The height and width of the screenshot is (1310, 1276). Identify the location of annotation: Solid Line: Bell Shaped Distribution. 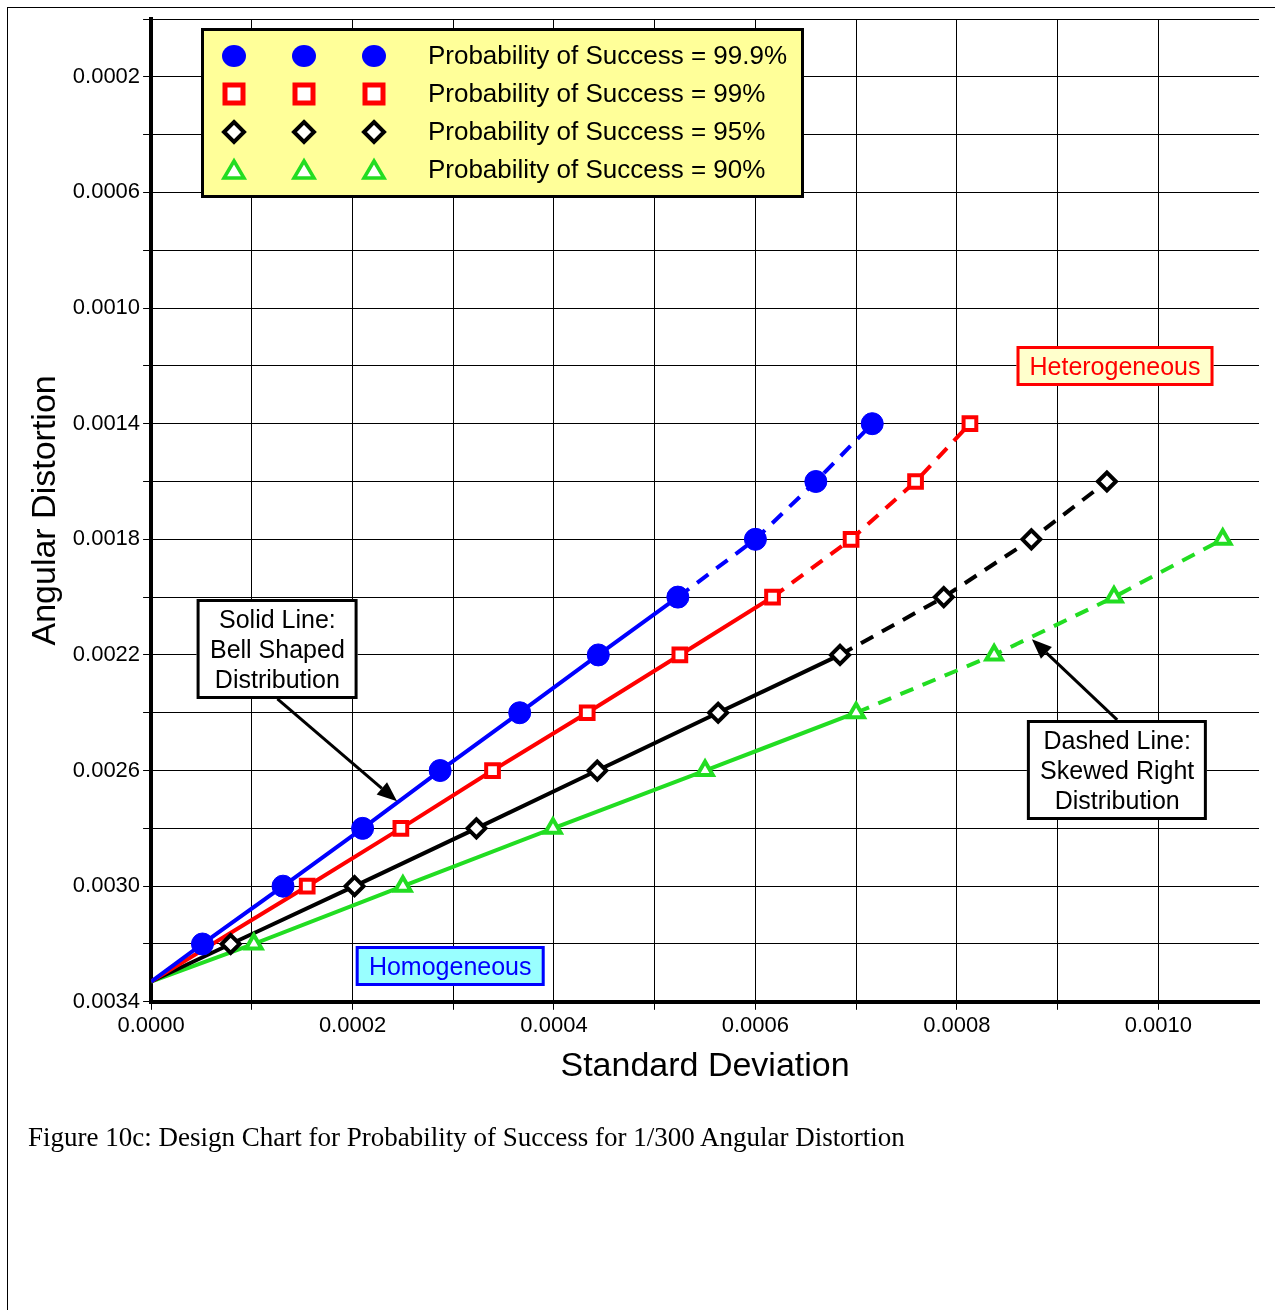
(277, 648).